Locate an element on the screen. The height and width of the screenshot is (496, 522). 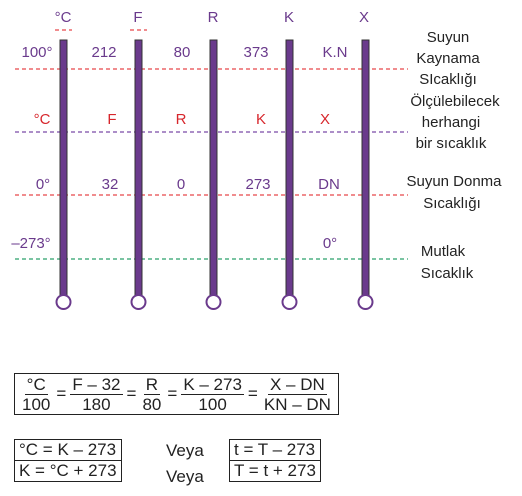
measurable-x: X is located at coordinates (325, 119).